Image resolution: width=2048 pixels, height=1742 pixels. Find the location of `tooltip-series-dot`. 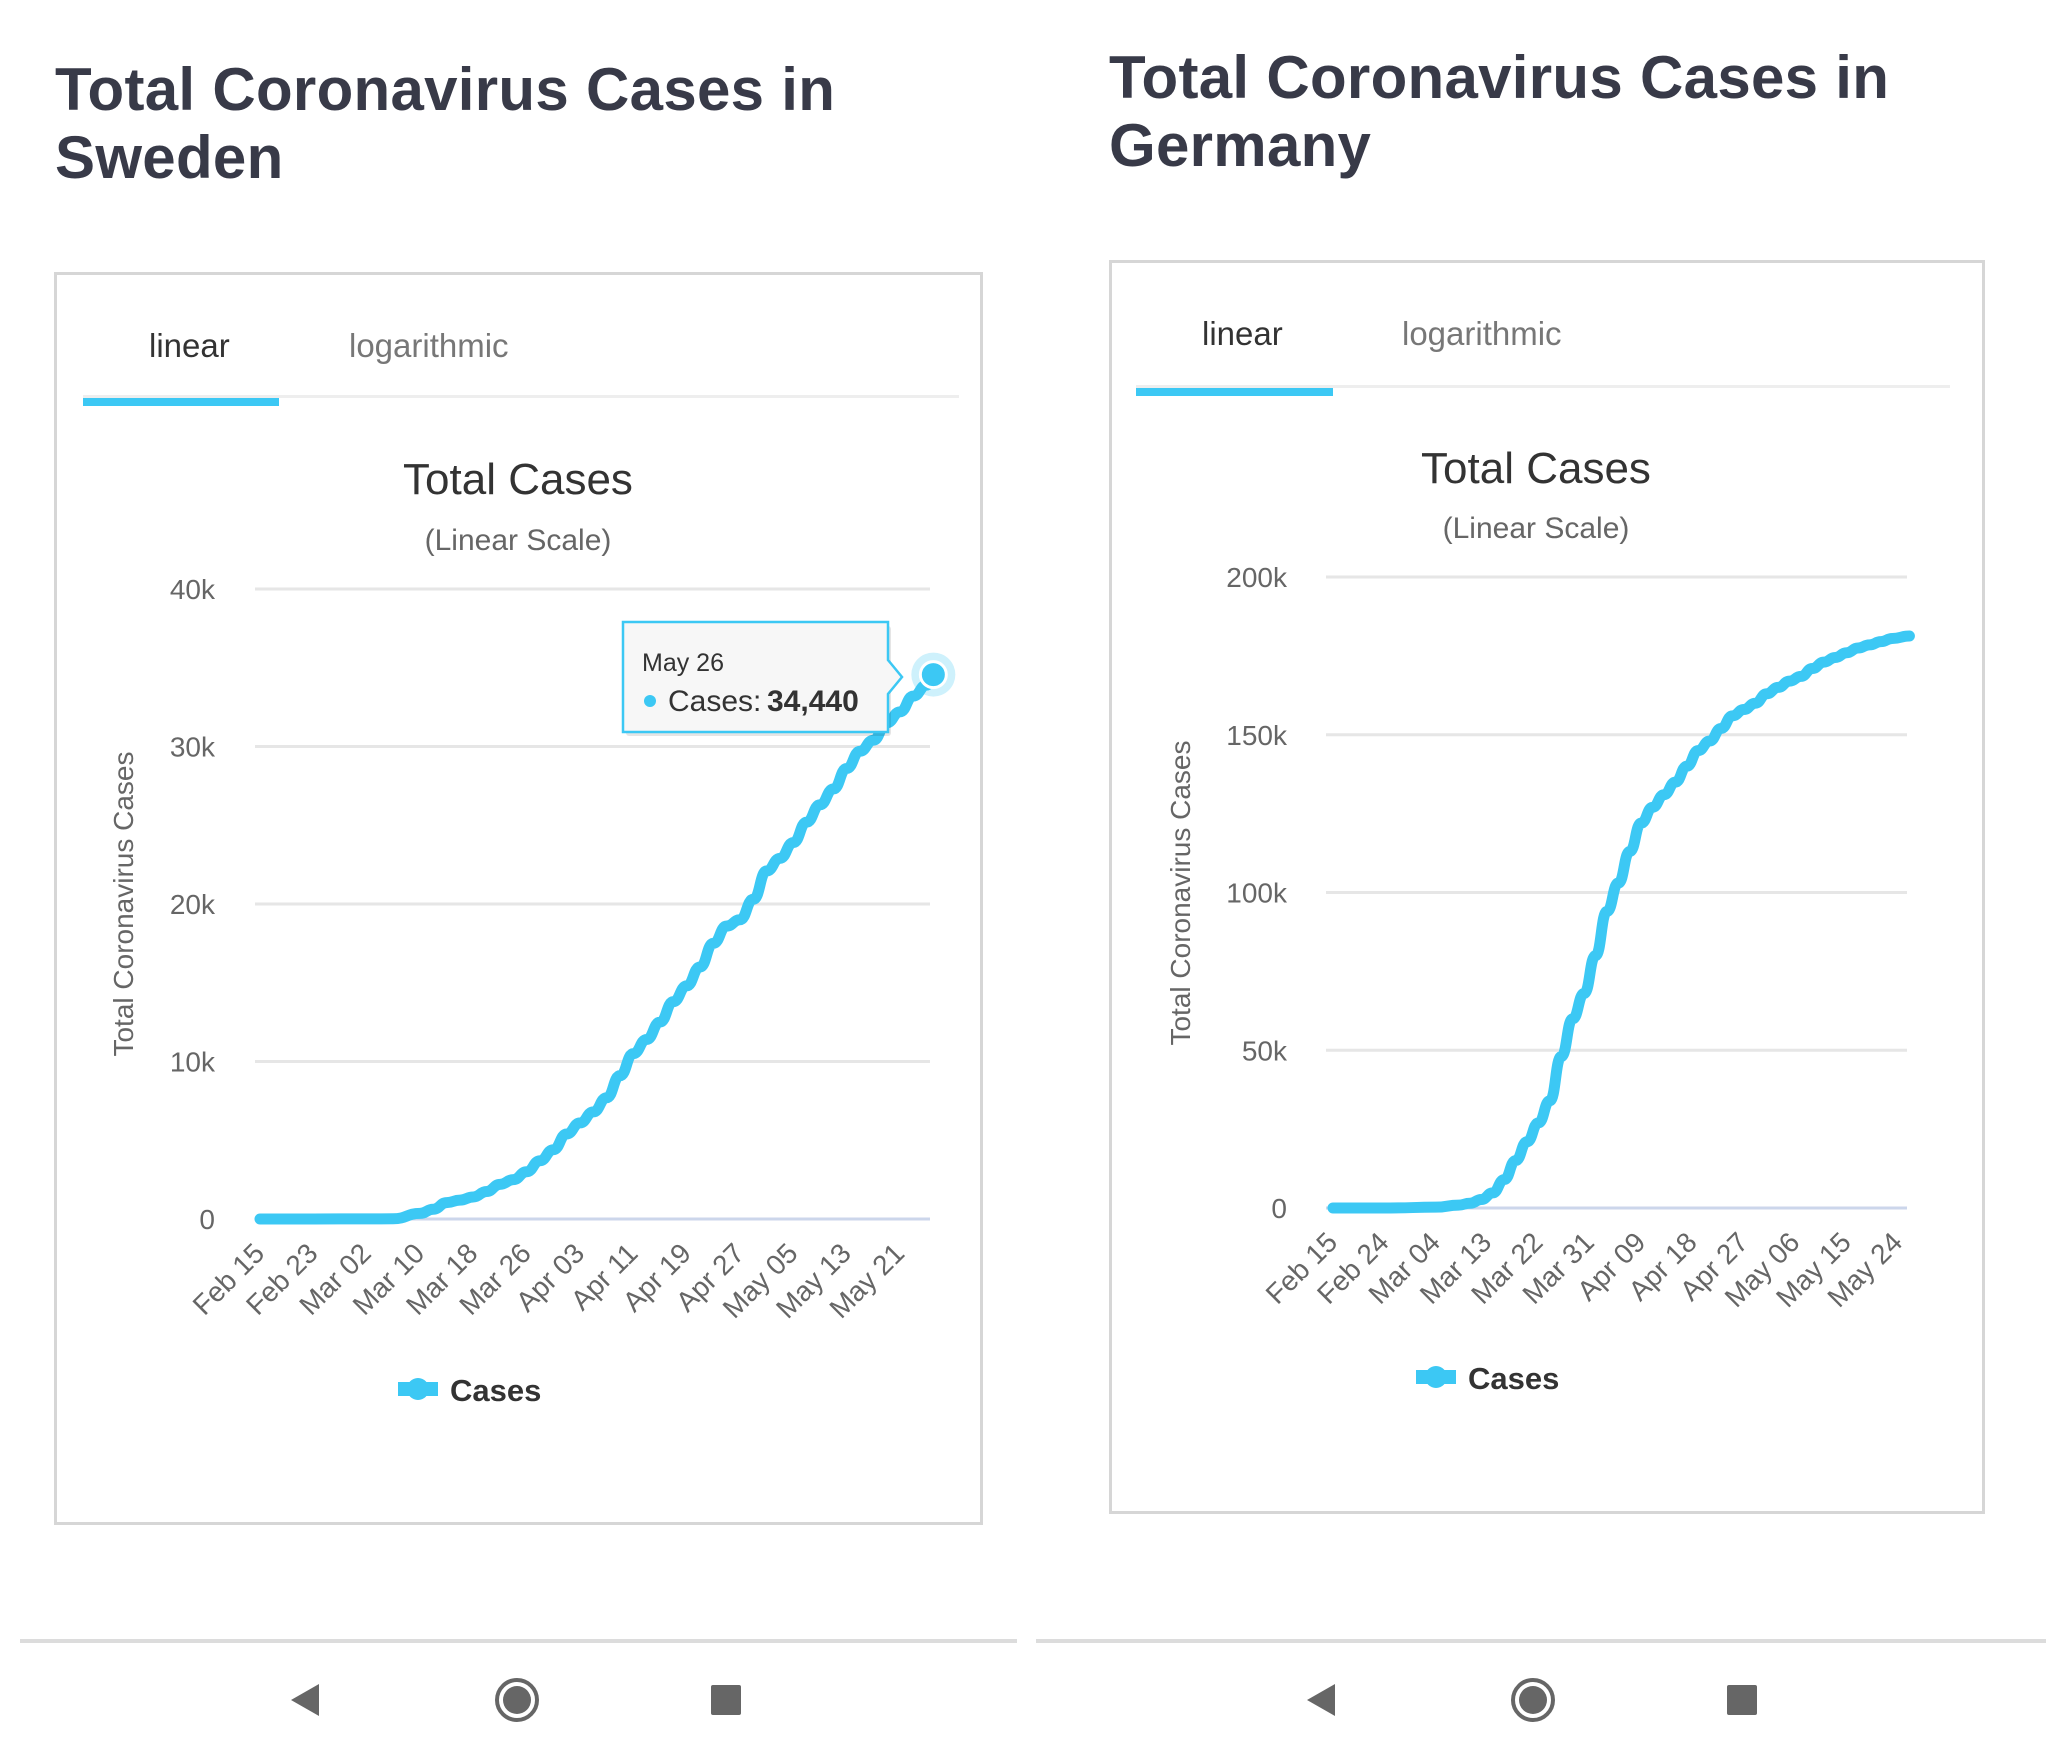

tooltip-series-dot is located at coordinates (650, 701).